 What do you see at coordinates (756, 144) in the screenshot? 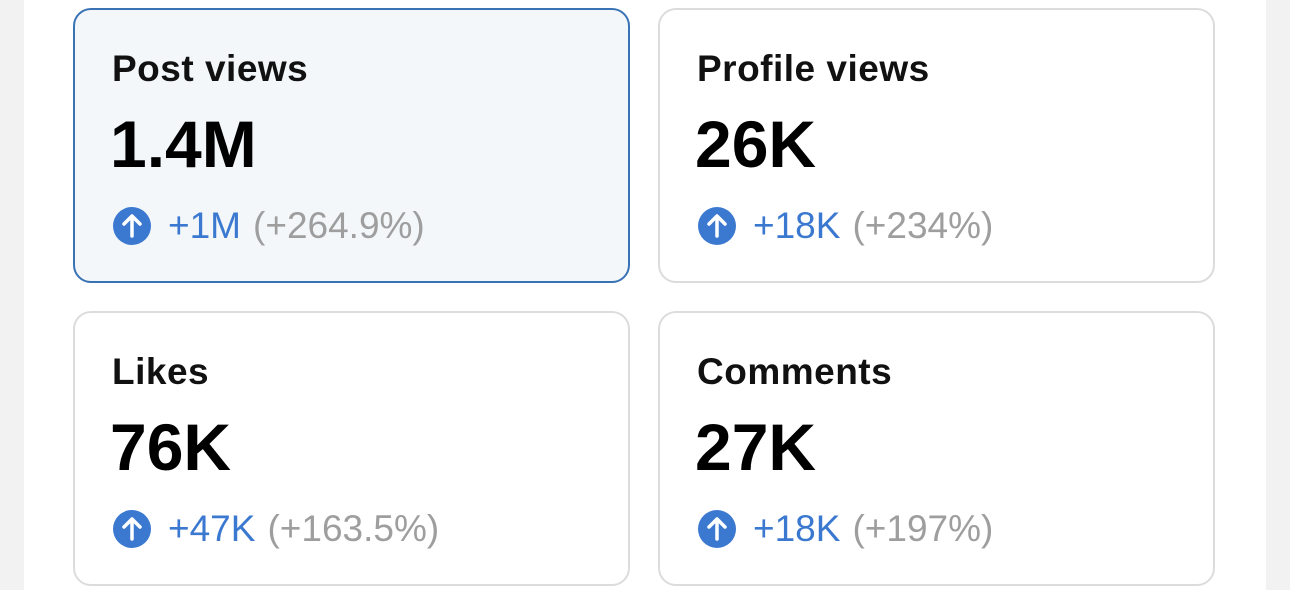
I see `metric-value: 26K` at bounding box center [756, 144].